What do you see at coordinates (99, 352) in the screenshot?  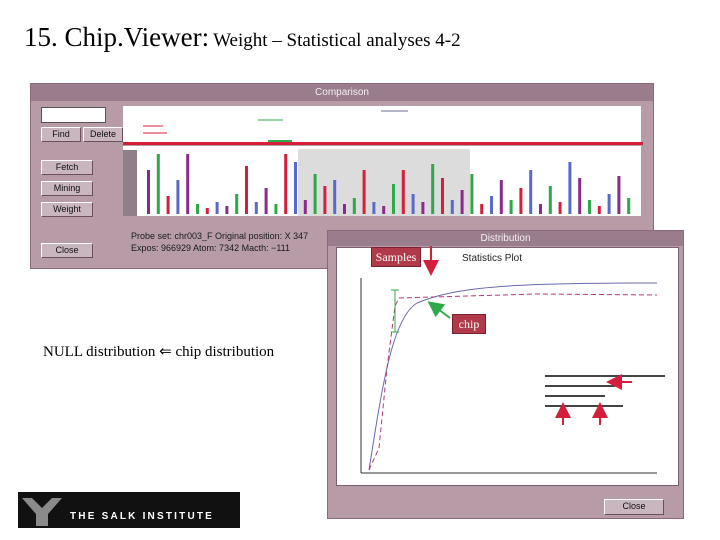 I see `null-distribution-label: NULL distribution` at bounding box center [99, 352].